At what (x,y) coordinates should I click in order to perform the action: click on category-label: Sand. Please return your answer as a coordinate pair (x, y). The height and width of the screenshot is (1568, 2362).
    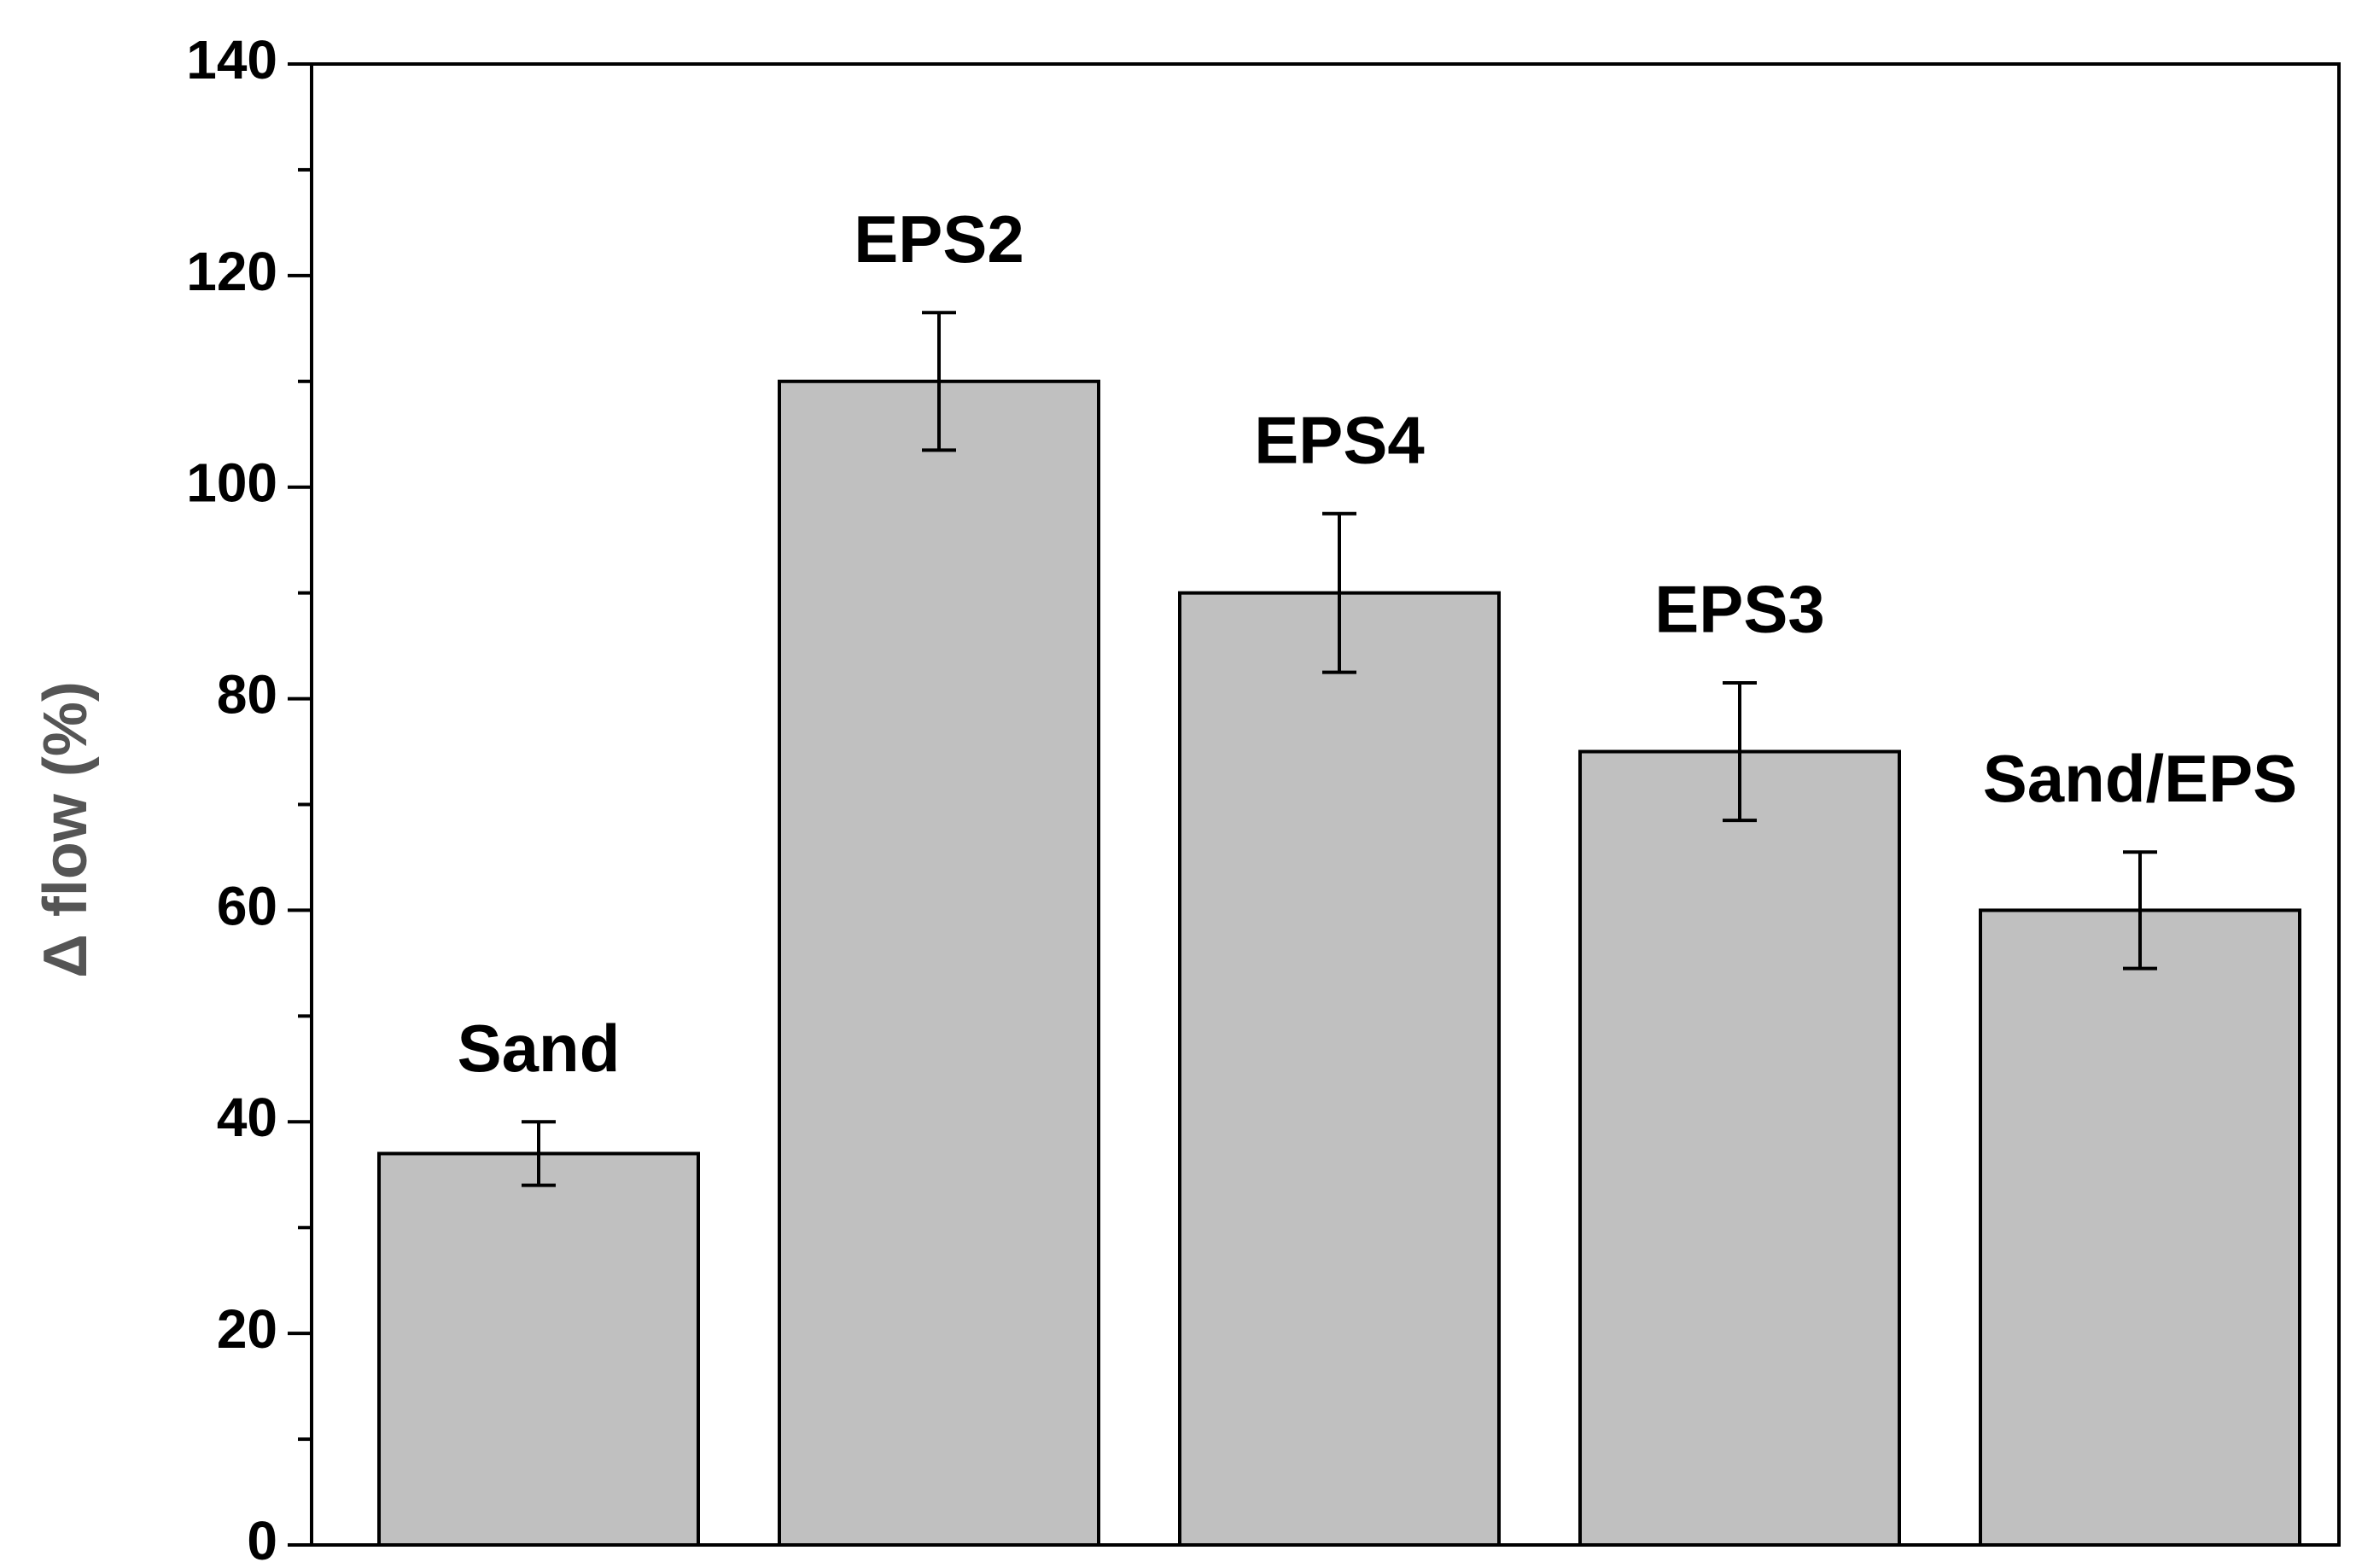
    Looking at the image, I should click on (539, 1048).